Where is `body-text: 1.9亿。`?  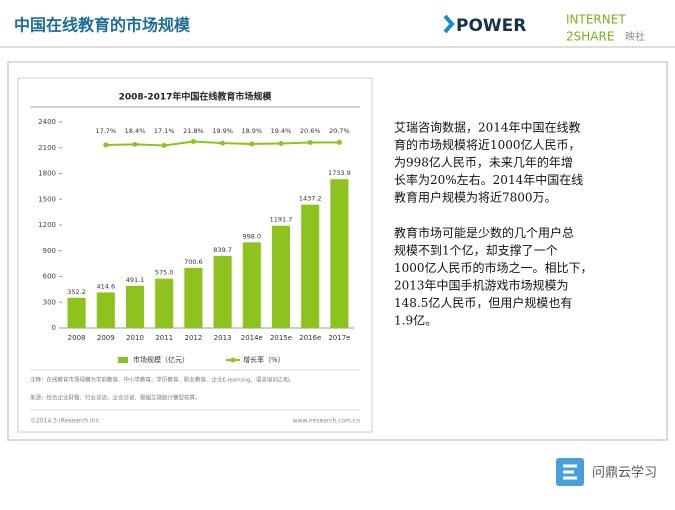
body-text: 1.9亿。 is located at coordinates (415, 320).